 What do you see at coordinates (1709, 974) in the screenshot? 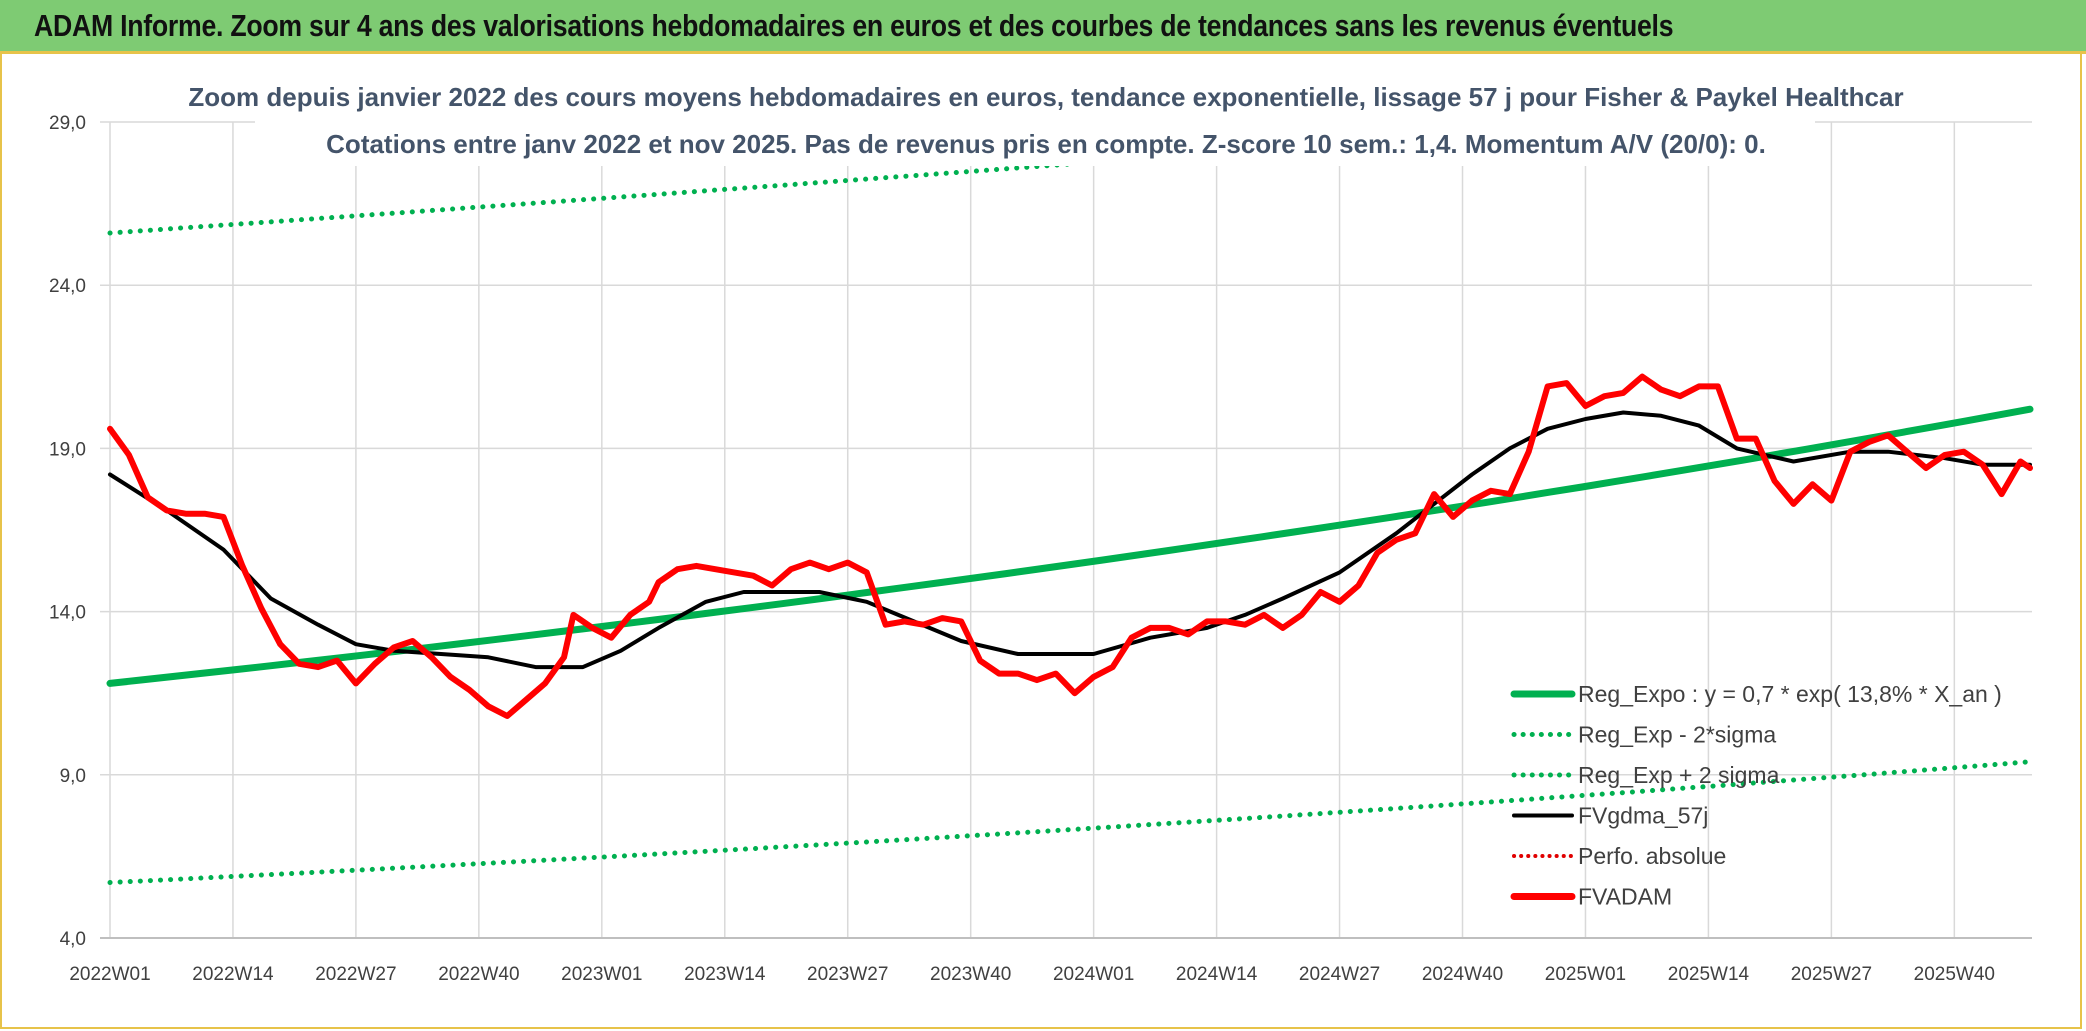
I see `x-tick-label: 2025W14` at bounding box center [1709, 974].